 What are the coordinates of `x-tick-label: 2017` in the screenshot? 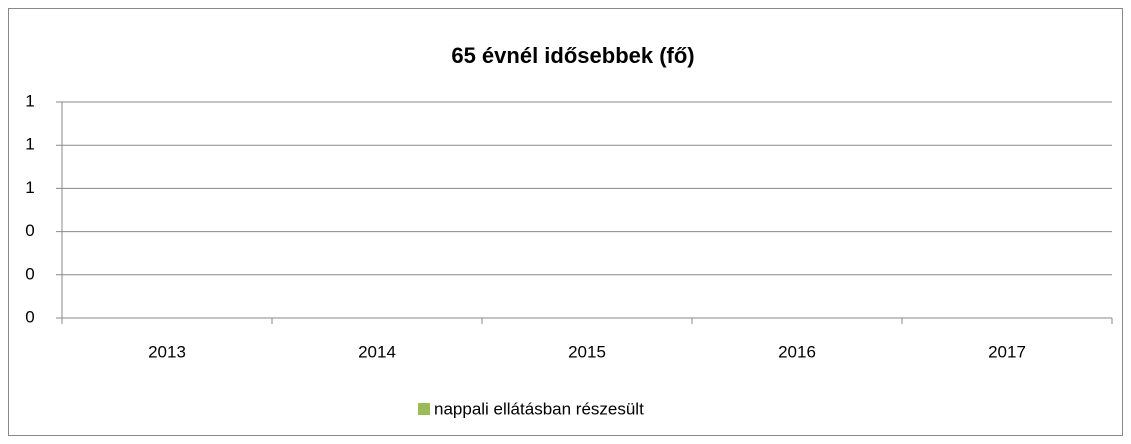 It's located at (1007, 351).